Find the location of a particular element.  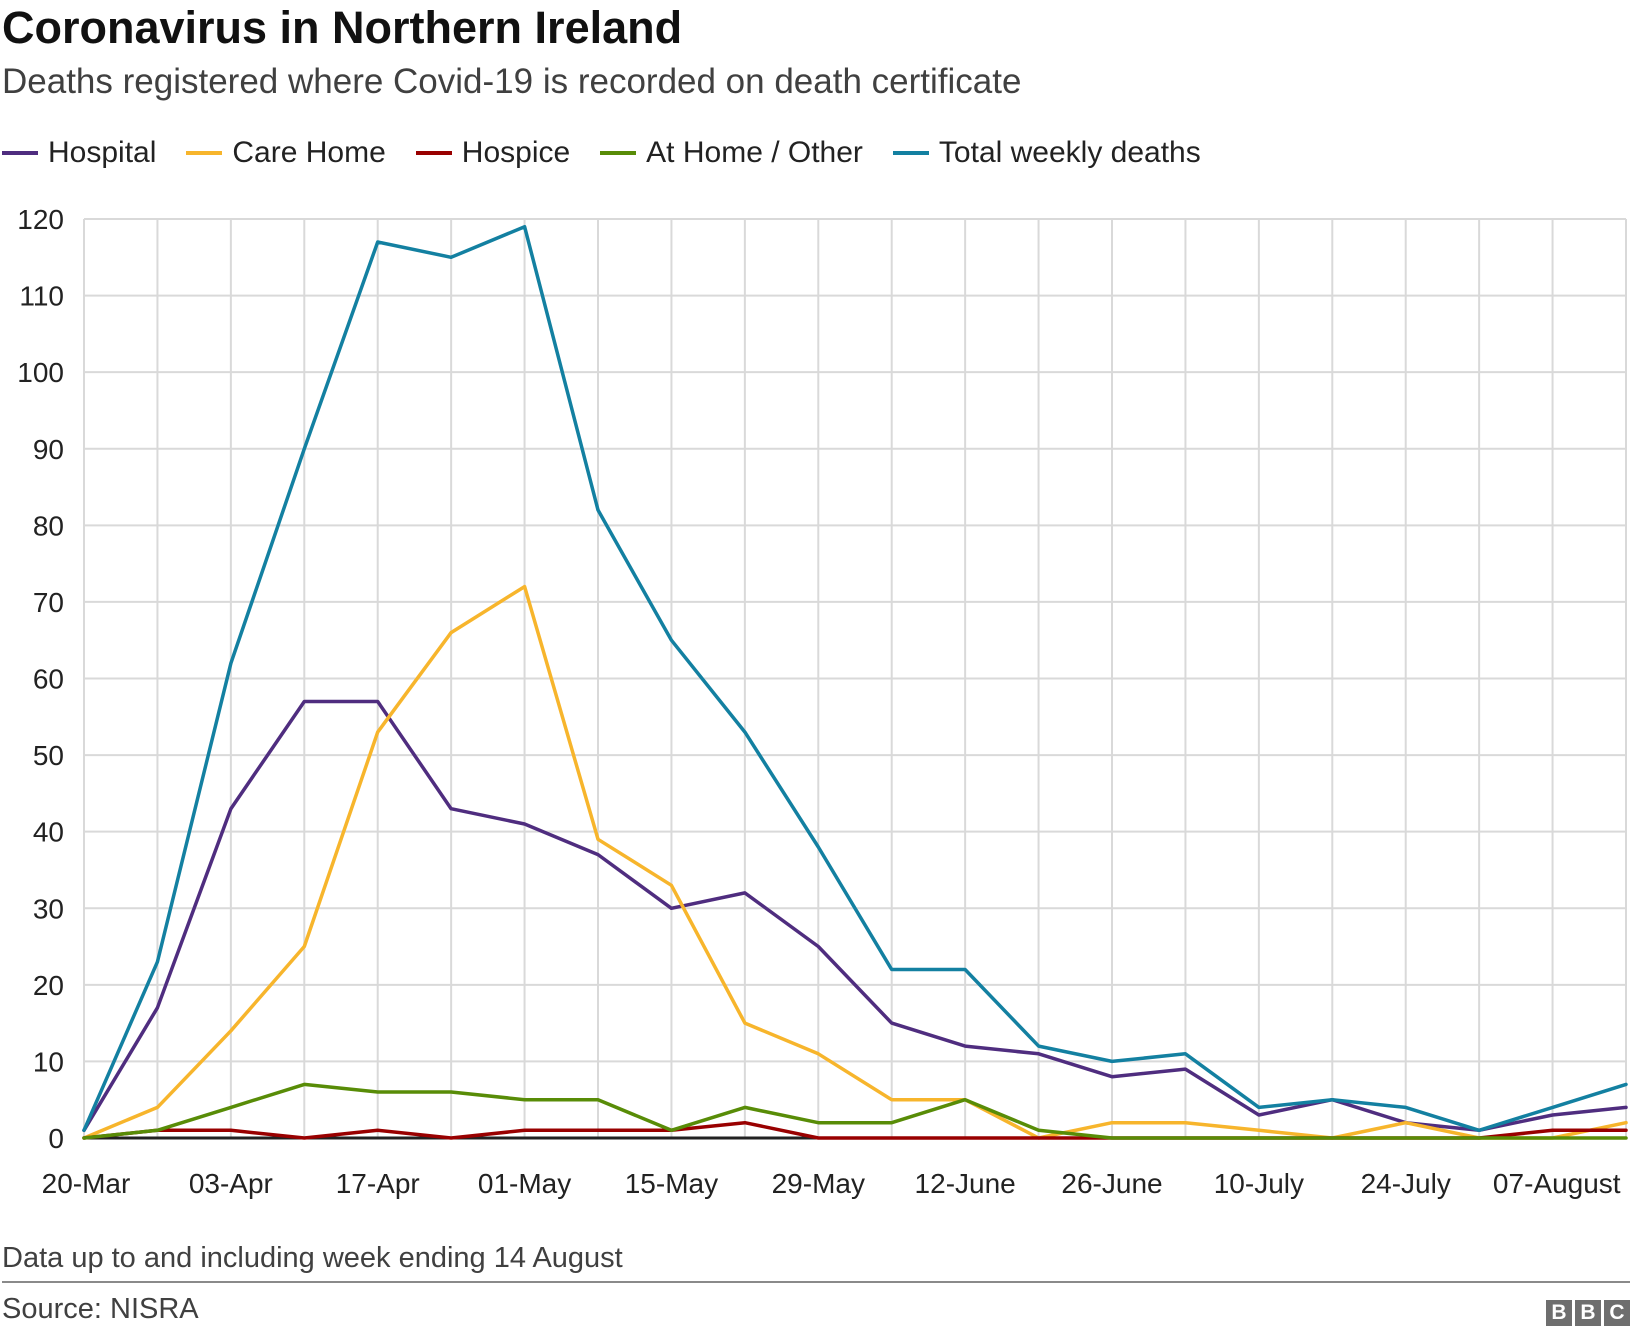

x-tick-label: 10-July is located at coordinates (1259, 1183).